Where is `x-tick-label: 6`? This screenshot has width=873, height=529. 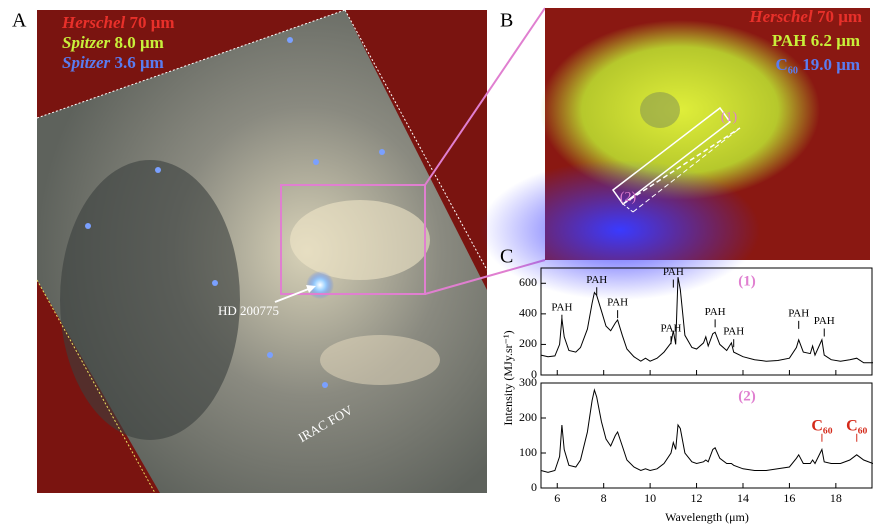 x-tick-label: 6 is located at coordinates (557, 498).